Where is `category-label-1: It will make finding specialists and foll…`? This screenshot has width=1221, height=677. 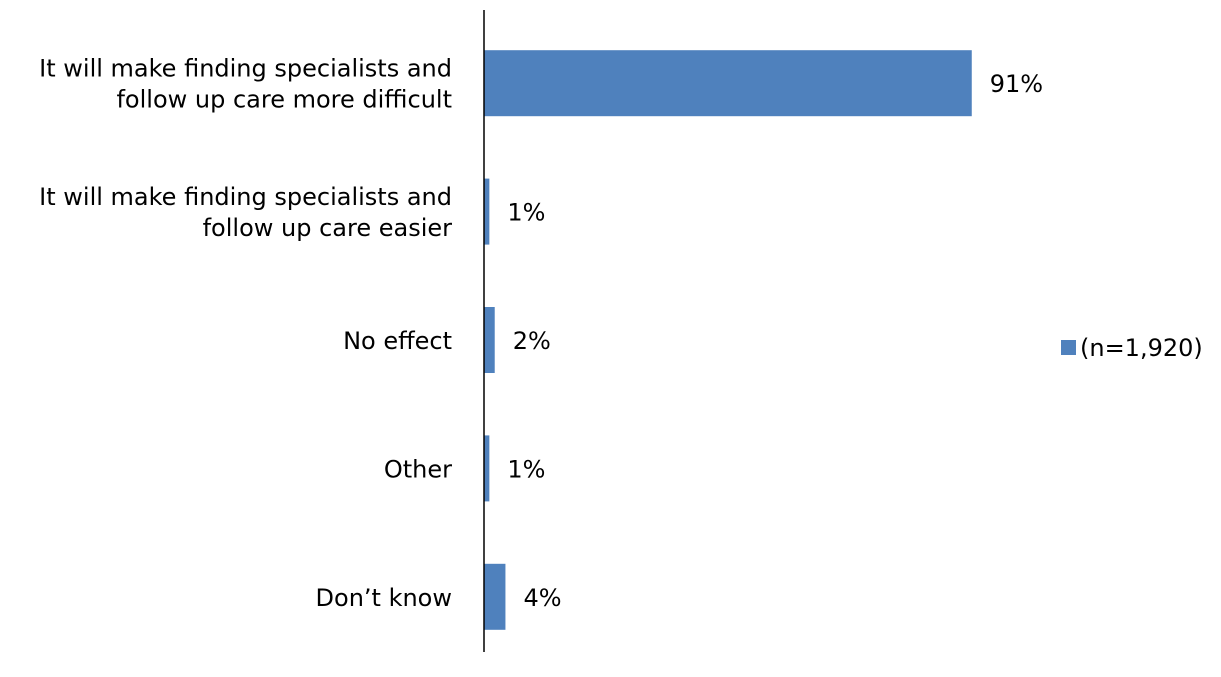 category-label-1: It will make finding specialists and foll… is located at coordinates (245, 212).